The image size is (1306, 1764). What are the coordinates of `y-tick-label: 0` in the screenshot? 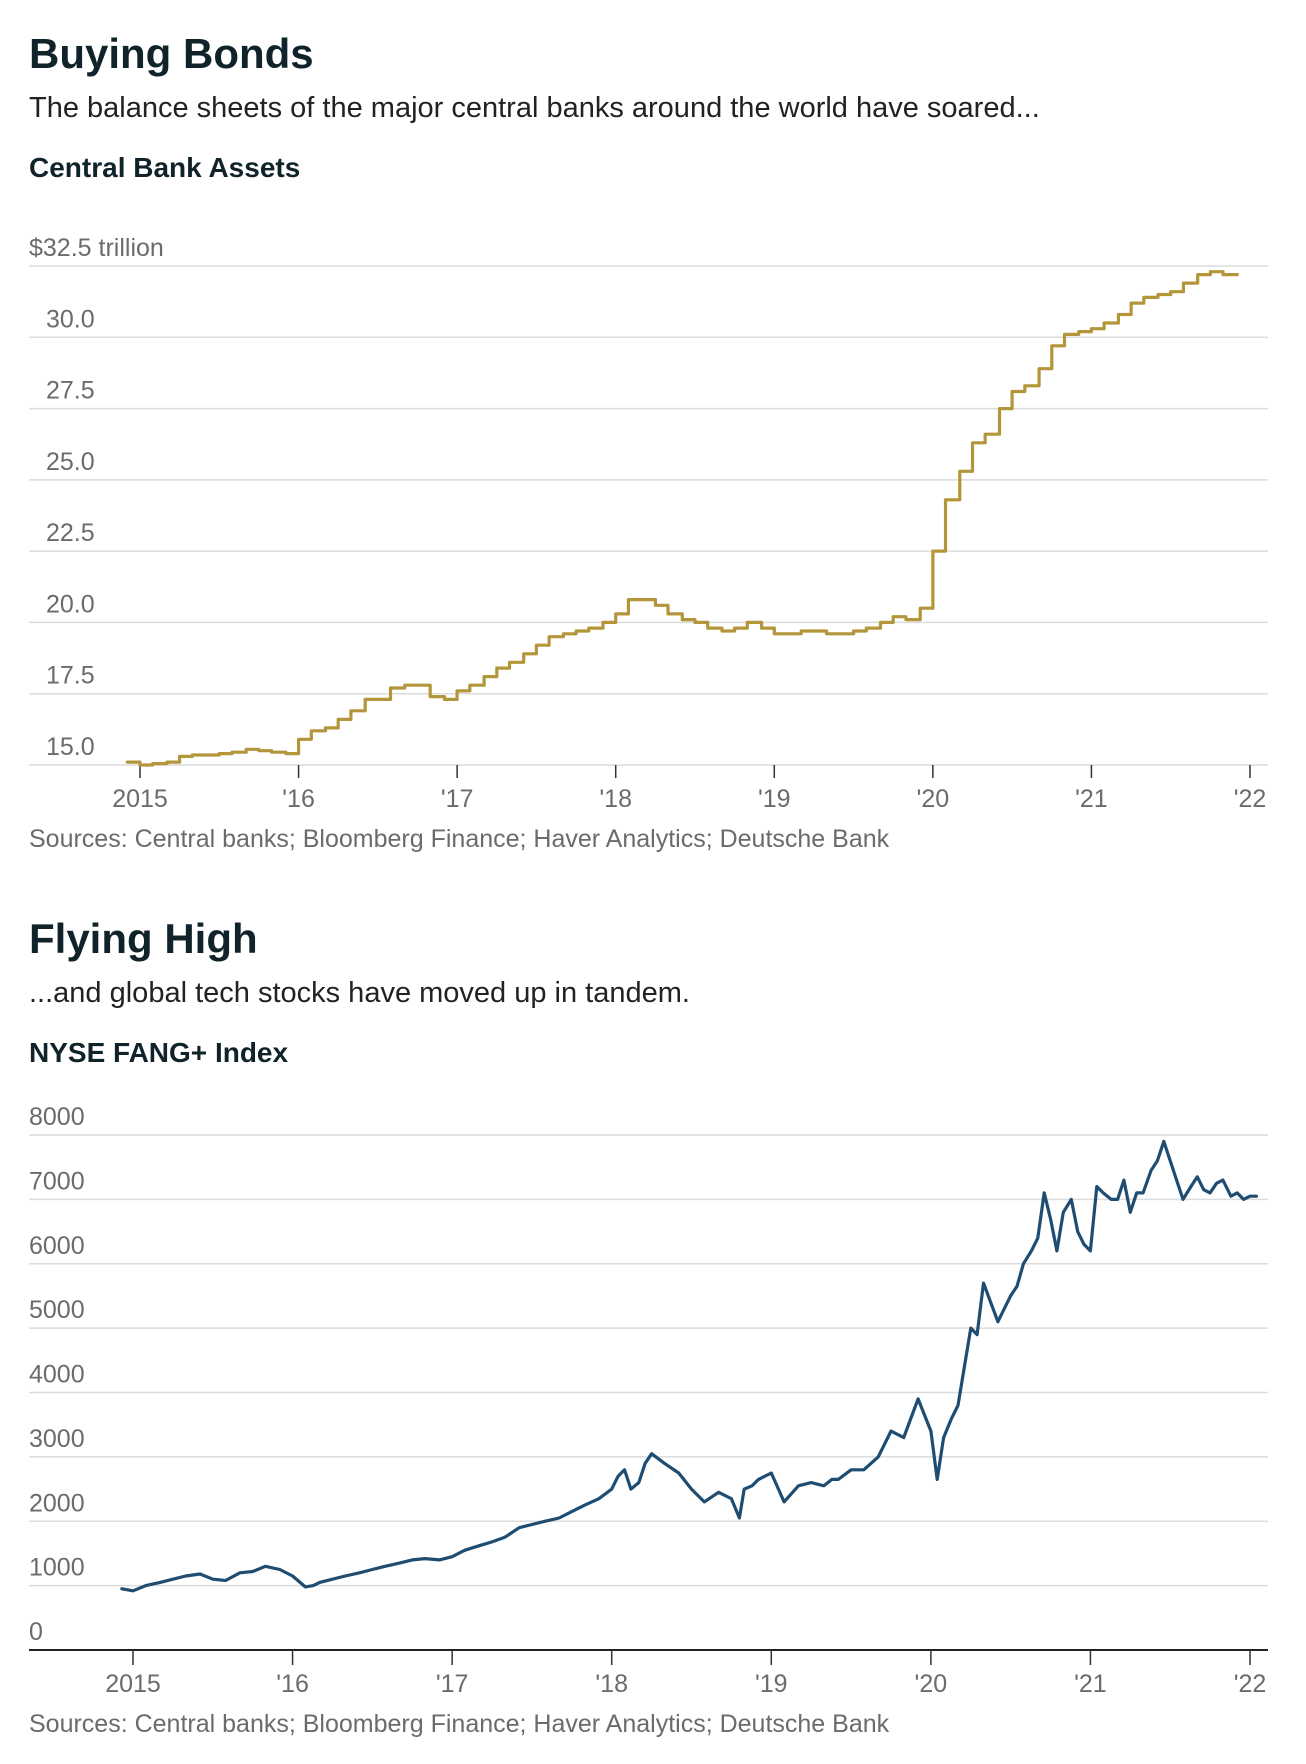 It's located at (36, 1632).